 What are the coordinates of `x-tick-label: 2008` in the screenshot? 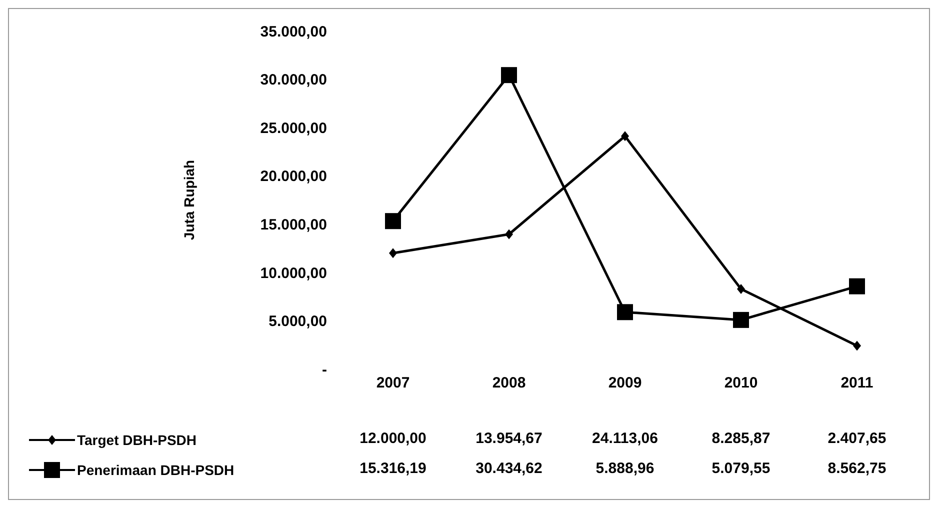 It's located at (509, 383).